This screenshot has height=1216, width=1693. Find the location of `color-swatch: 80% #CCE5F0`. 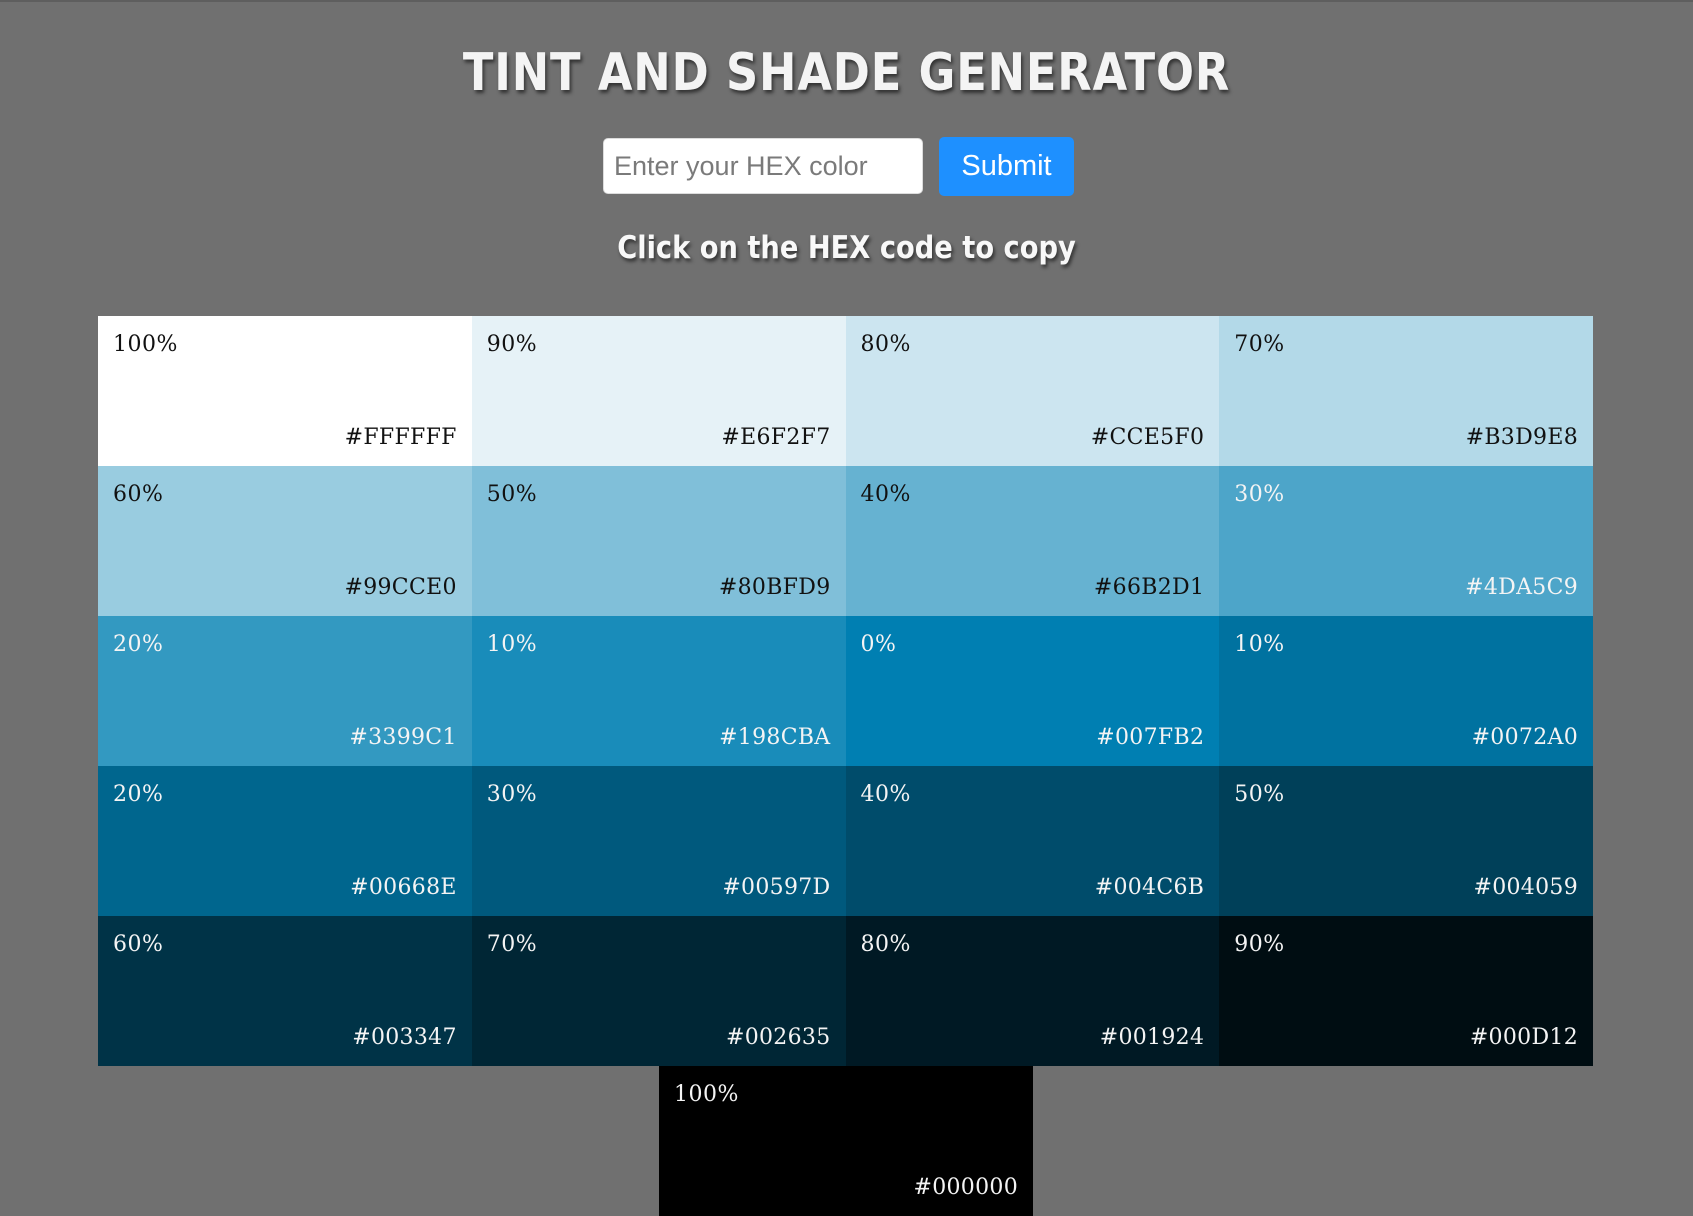

color-swatch: 80% #CCE5F0 is located at coordinates (1032, 391).